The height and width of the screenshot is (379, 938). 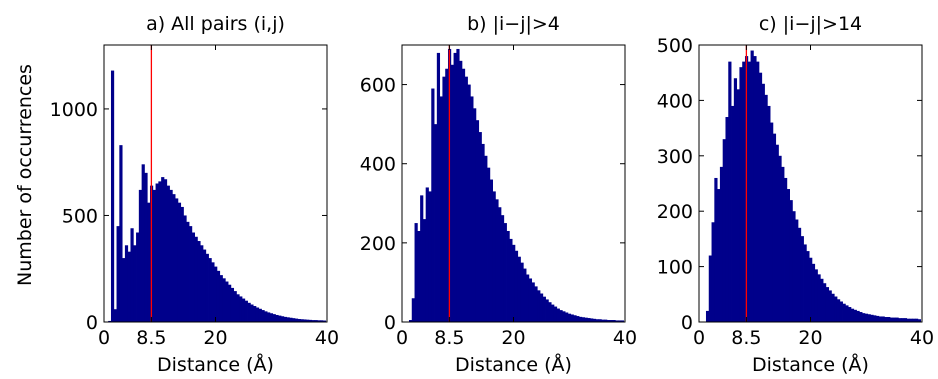 What do you see at coordinates (92, 323) in the screenshot?
I see `y-tick-label: 0` at bounding box center [92, 323].